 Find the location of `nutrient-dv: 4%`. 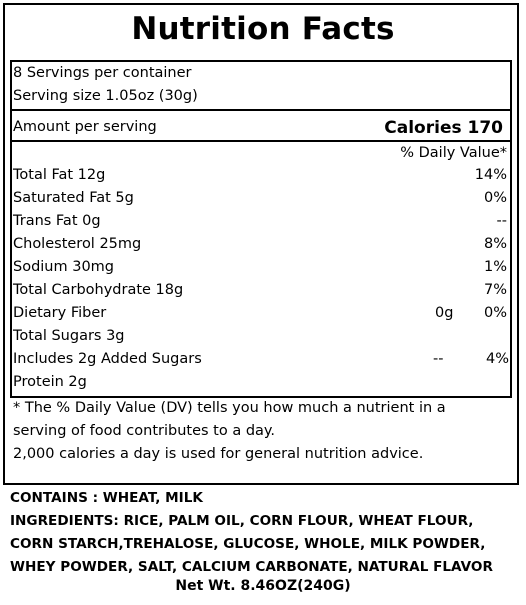

nutrient-dv: 4% is located at coordinates (497, 359).